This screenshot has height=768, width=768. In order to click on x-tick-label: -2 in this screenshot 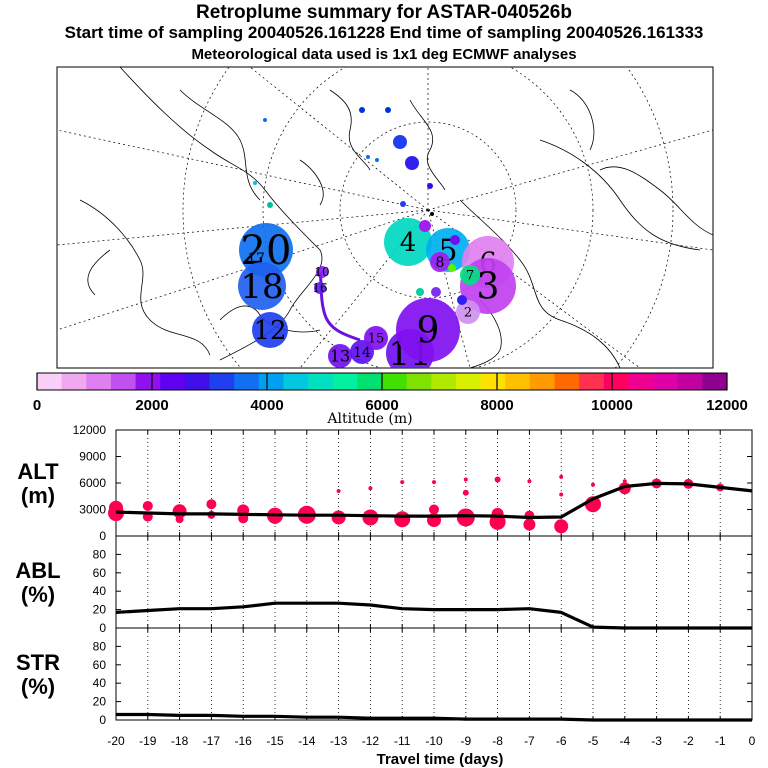, I will do `click(688, 741)`.